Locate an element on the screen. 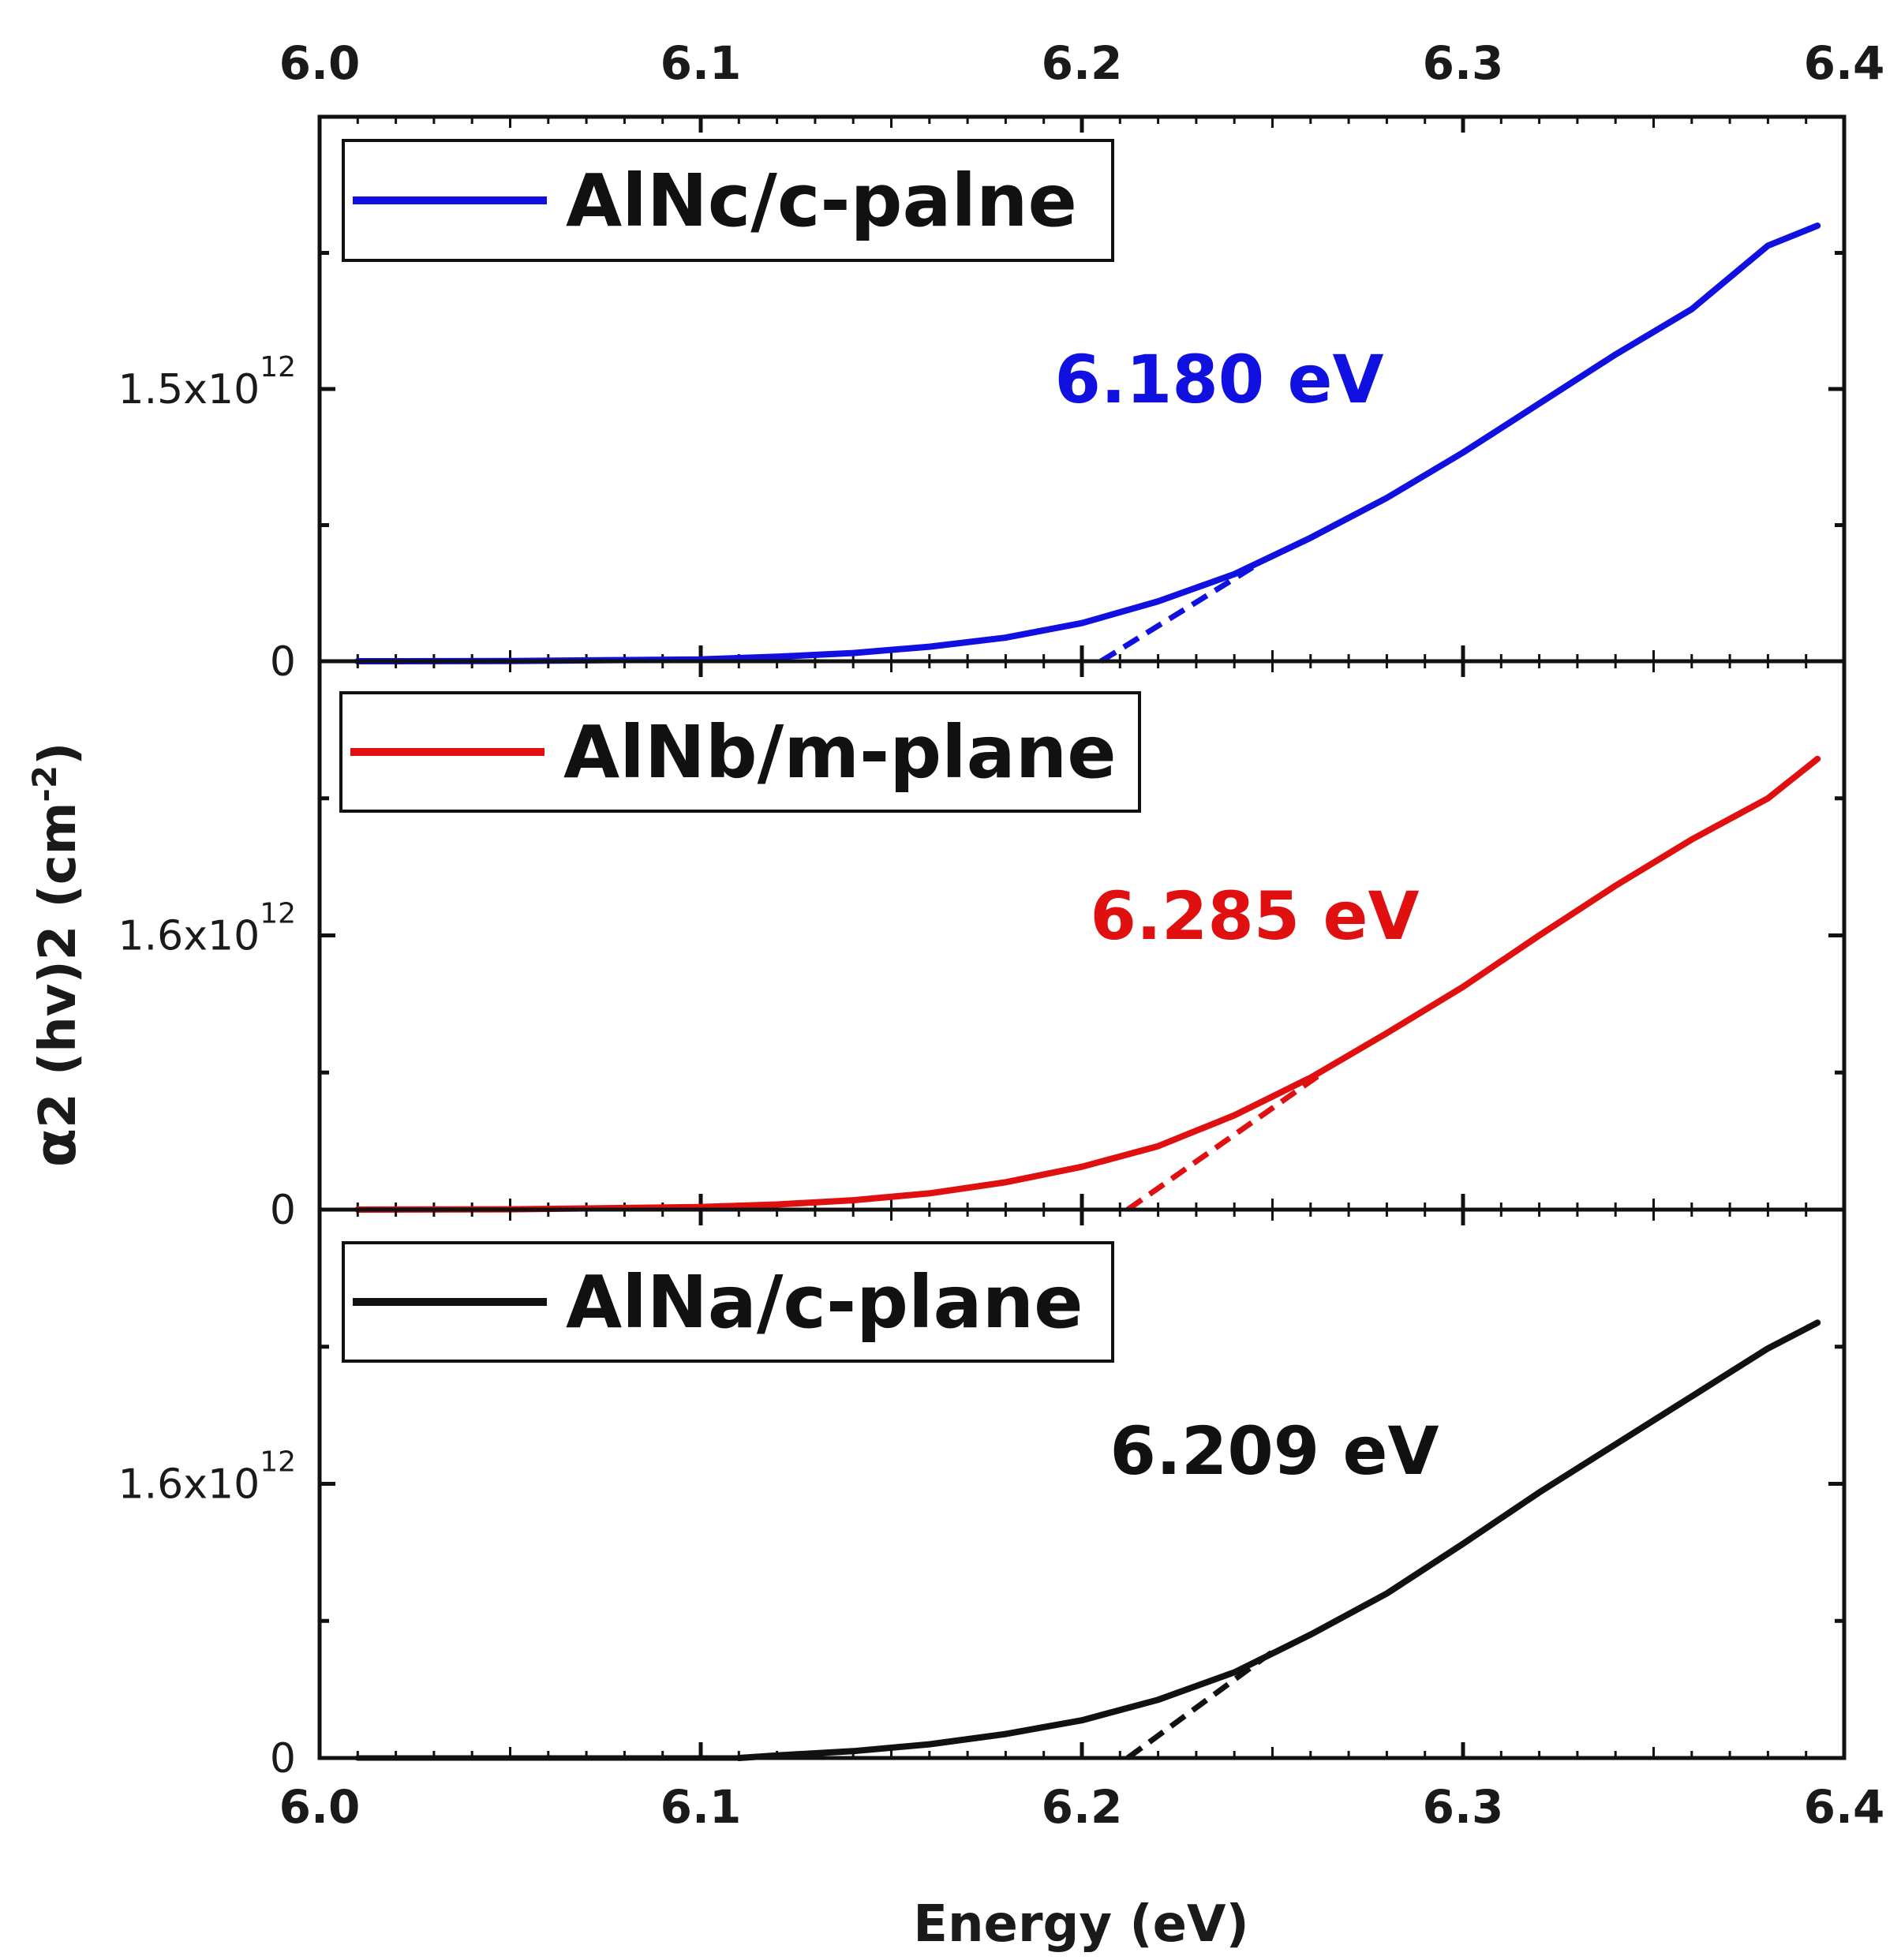  bandgap-annotation: 6.209 eV is located at coordinates (1274, 1451).